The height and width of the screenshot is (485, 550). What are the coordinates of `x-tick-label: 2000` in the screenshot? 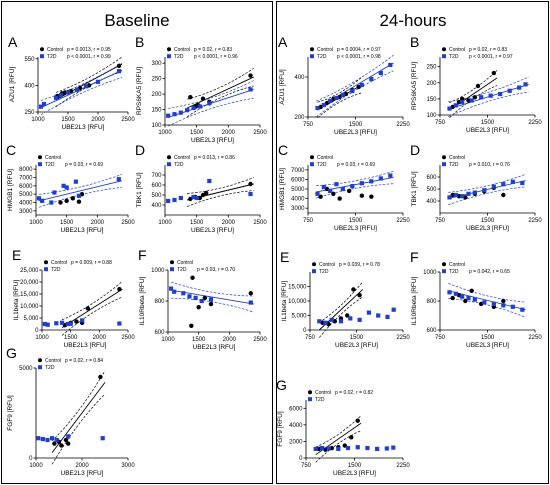 It's located at (100, 338).